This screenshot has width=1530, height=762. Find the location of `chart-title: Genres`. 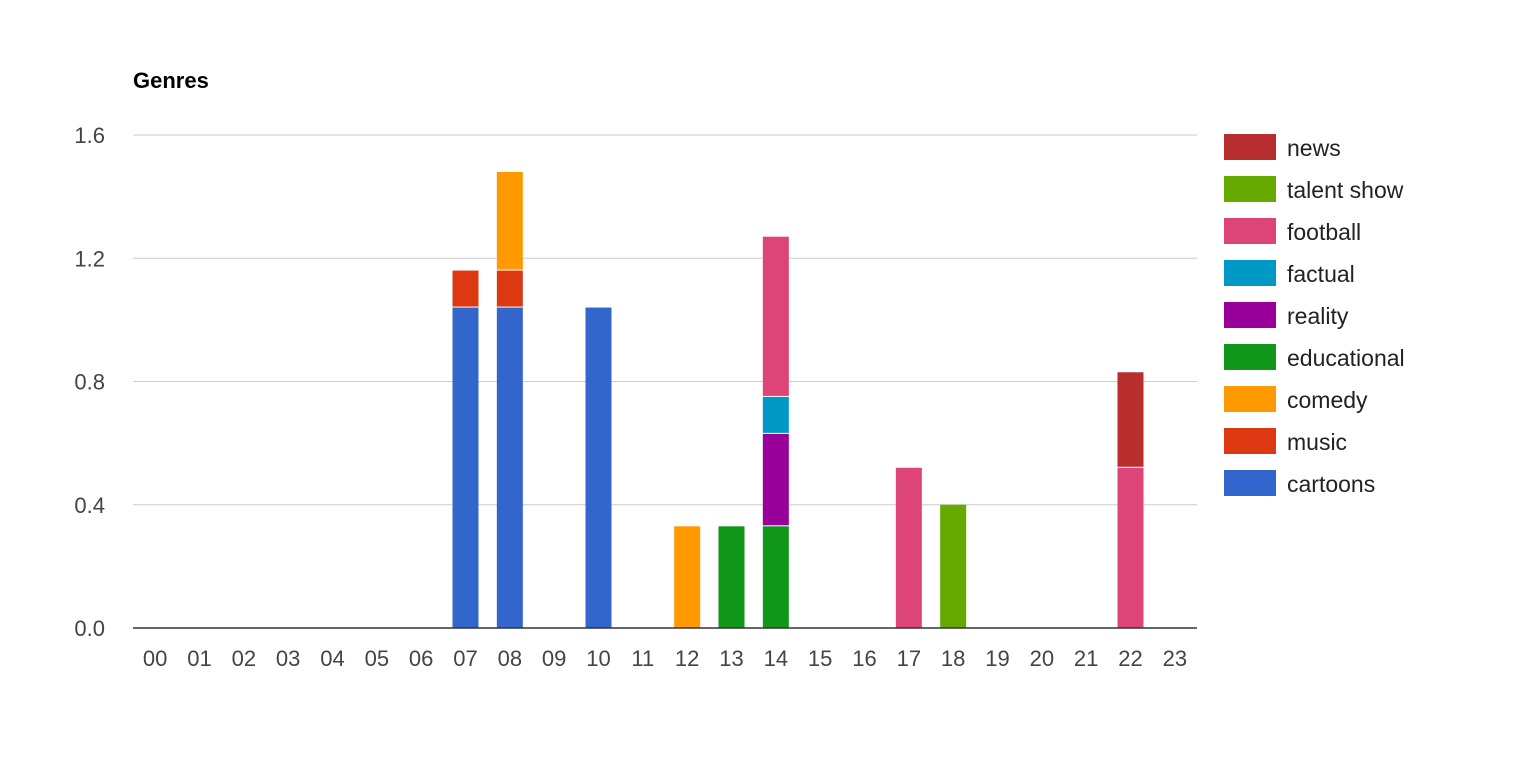

chart-title: Genres is located at coordinates (171, 80).